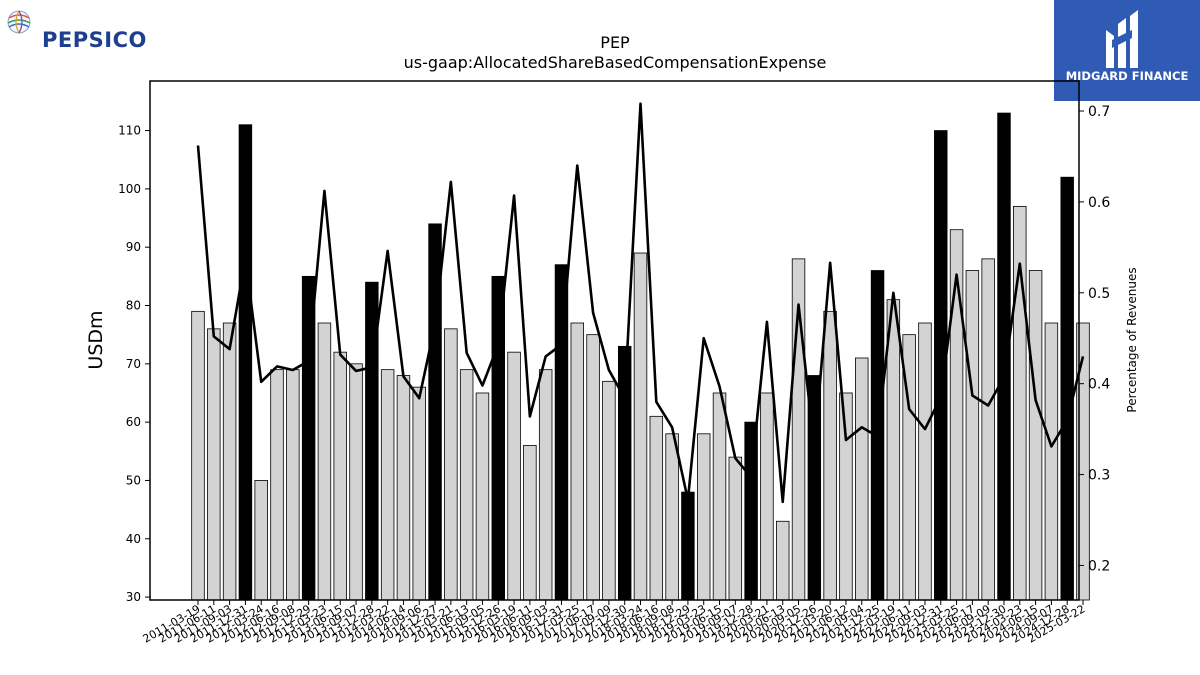  I want to click on y-tick-label: 80, so click(133, 306).